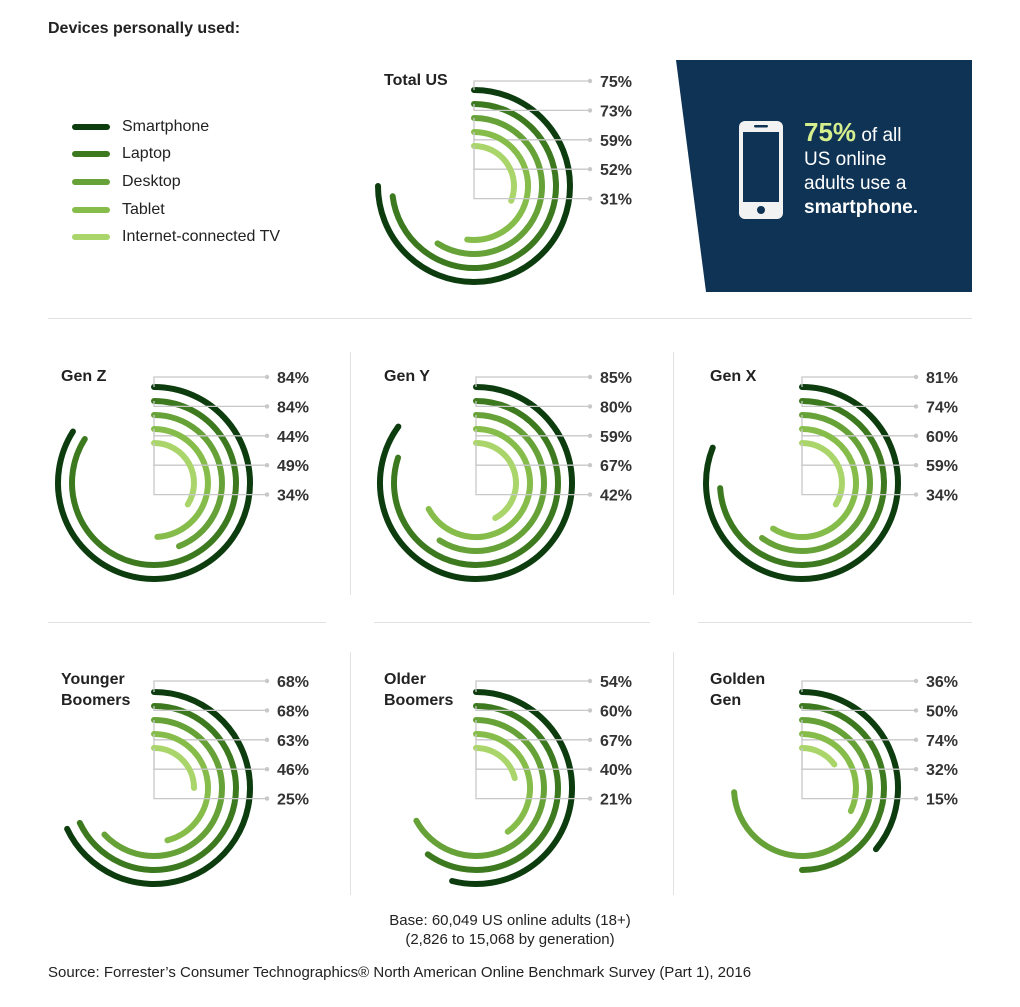 The width and height of the screenshot is (1020, 1007). What do you see at coordinates (532, 404) in the screenshot?
I see `leader-line-gen-y-laptop` at bounding box center [532, 404].